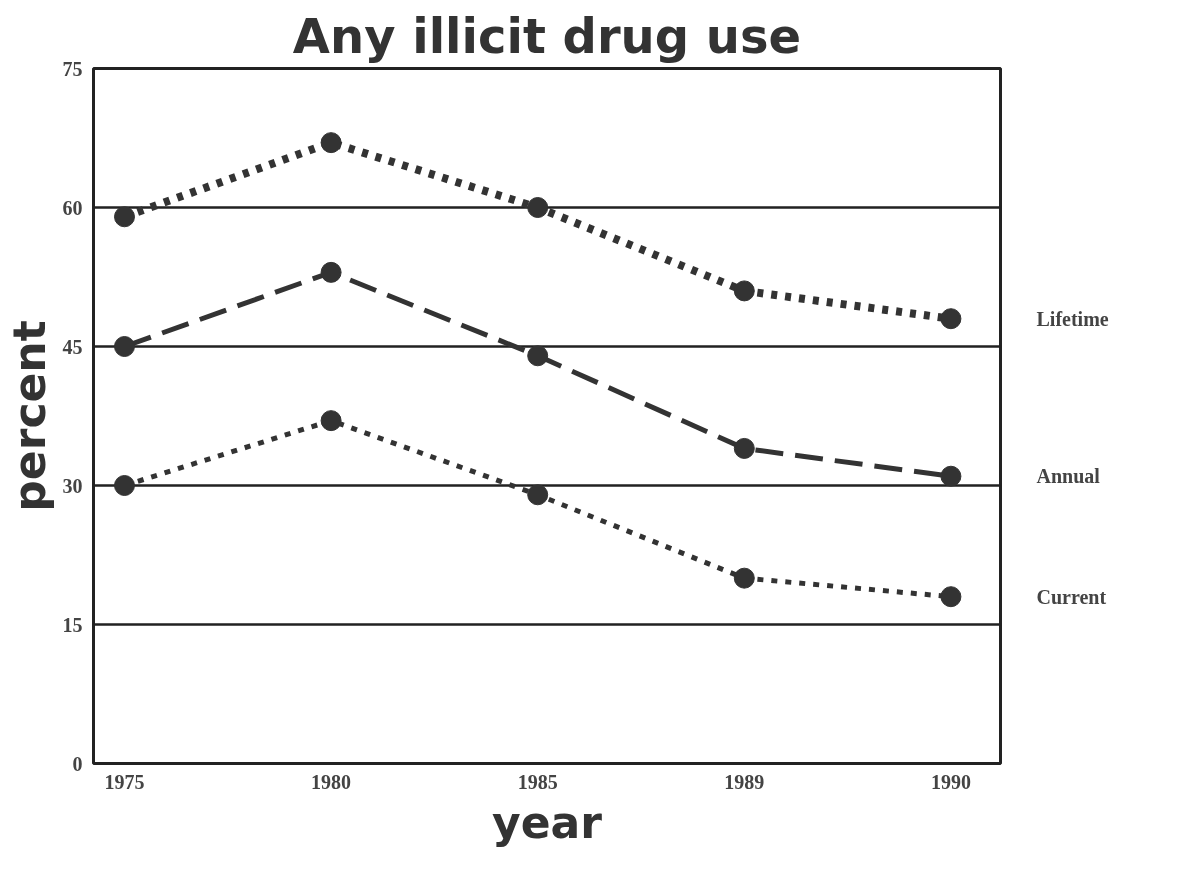 The image size is (1181, 873). Describe the element at coordinates (77, 763) in the screenshot. I see `y-tick-label: 0` at that location.